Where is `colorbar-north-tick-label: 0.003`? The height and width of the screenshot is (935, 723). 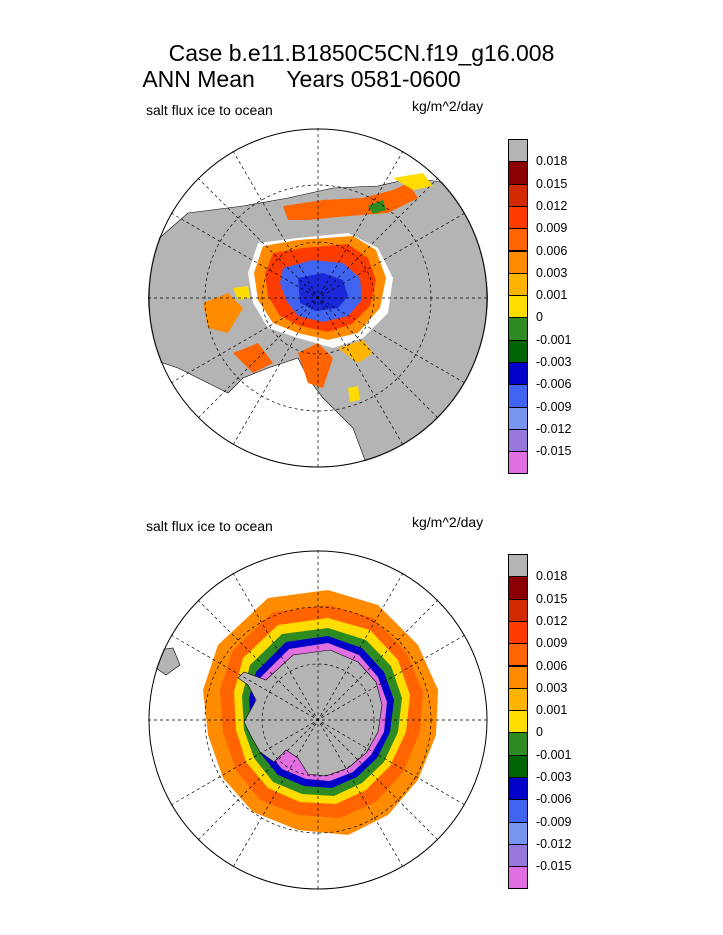
colorbar-north-tick-label: 0.003 is located at coordinates (552, 272).